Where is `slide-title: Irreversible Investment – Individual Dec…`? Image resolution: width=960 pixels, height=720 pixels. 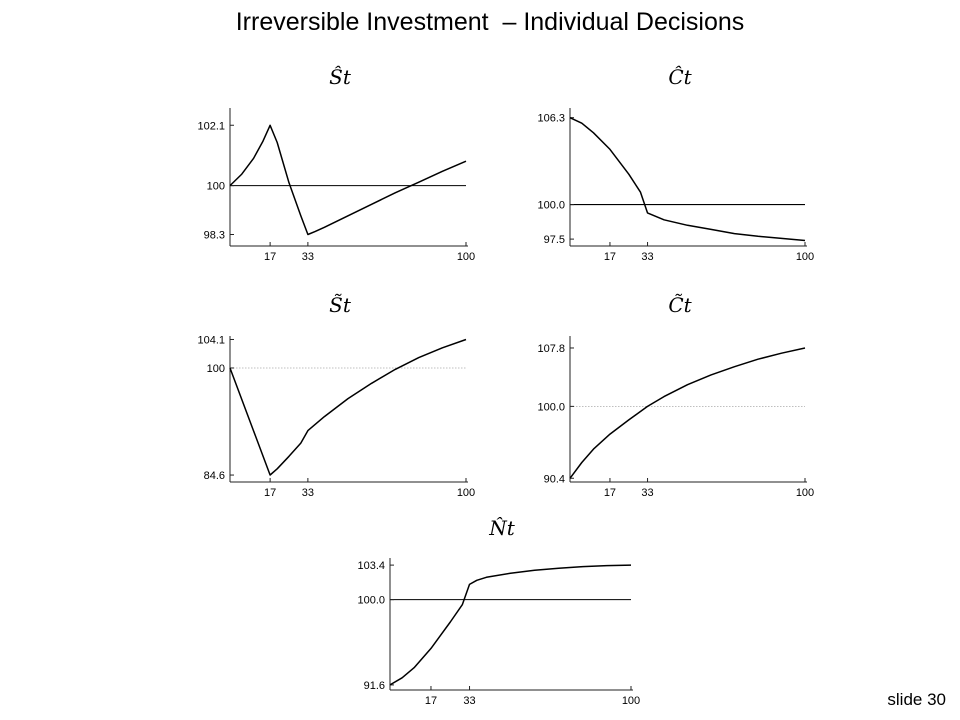 slide-title: Irreversible Investment – Individual Dec… is located at coordinates (490, 22).